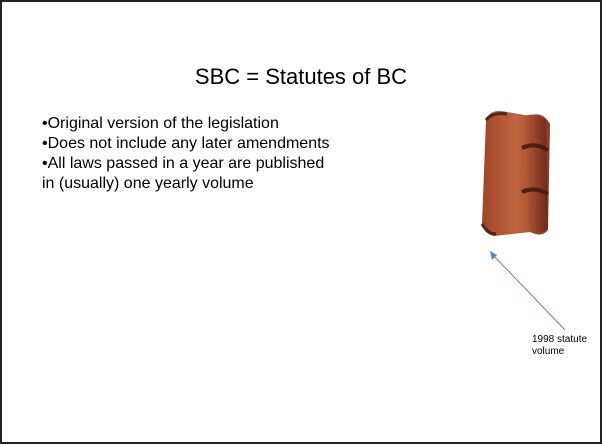 This screenshot has height=444, width=602. Describe the element at coordinates (301, 76) in the screenshot. I see `slide-title: SBC = Statutes of BC` at that location.